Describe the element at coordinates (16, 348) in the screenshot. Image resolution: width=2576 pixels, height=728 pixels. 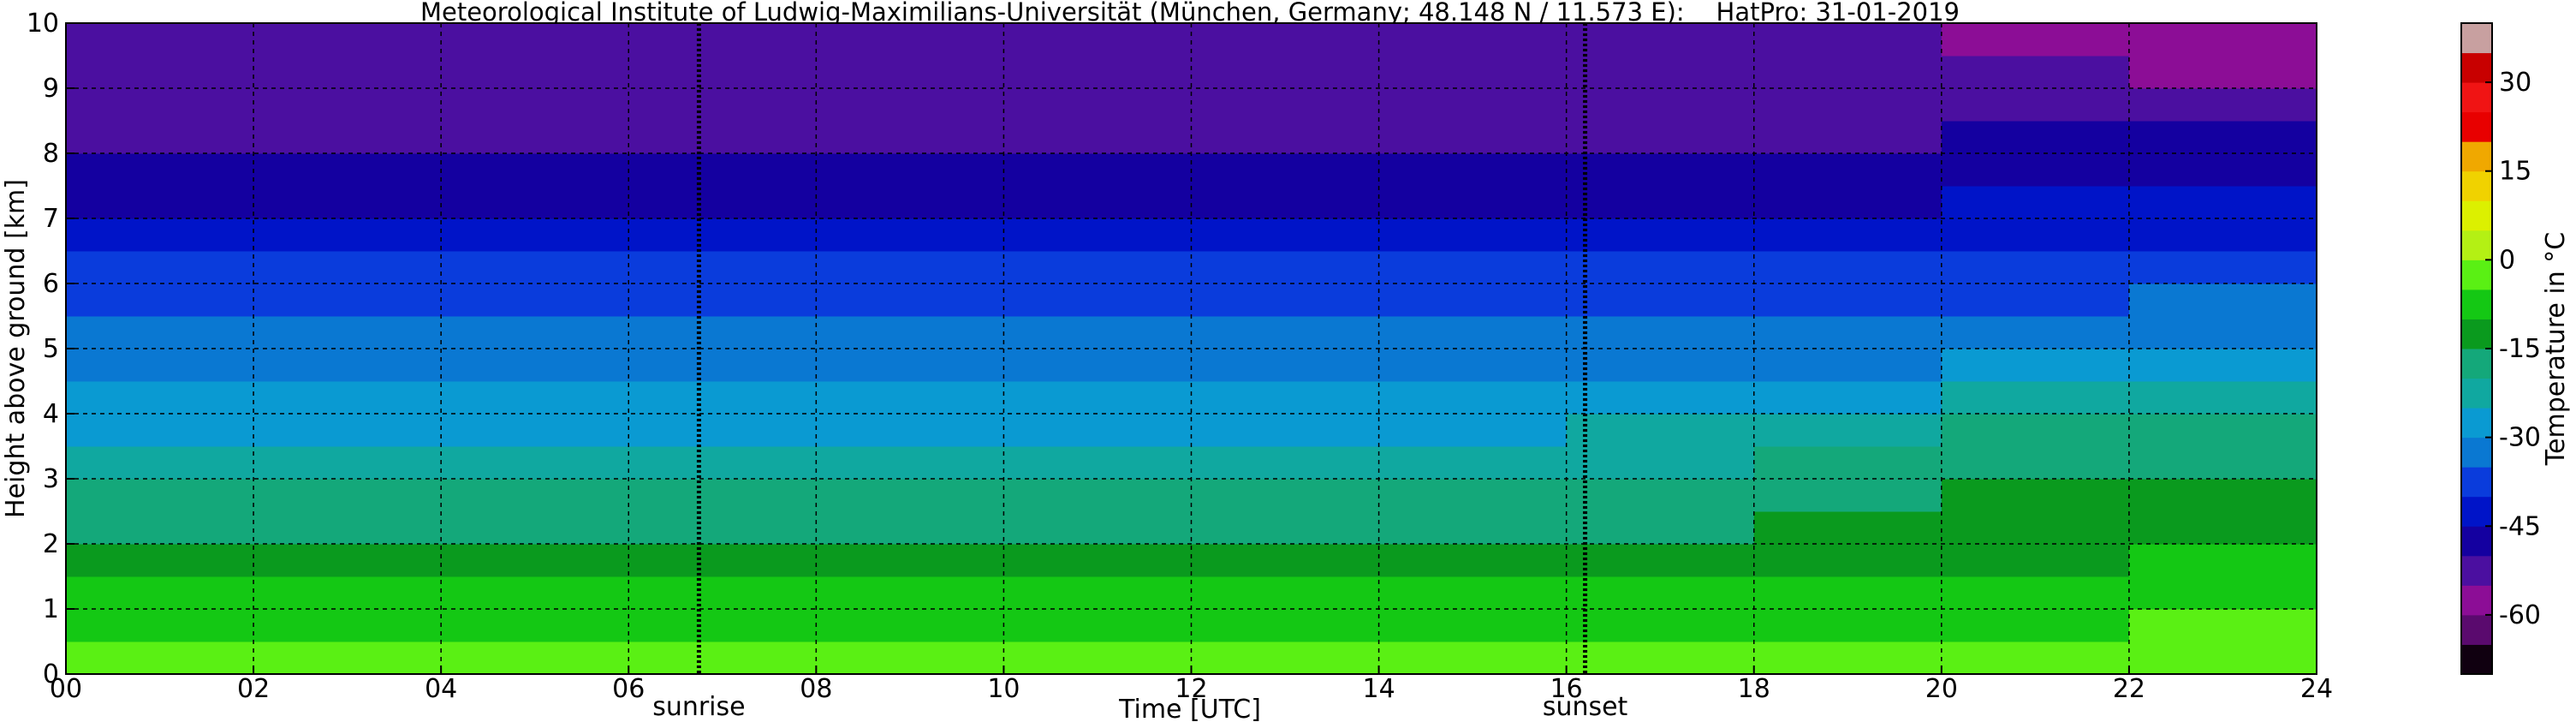
I see `y-axis-label: Height above ground [km]` at that location.